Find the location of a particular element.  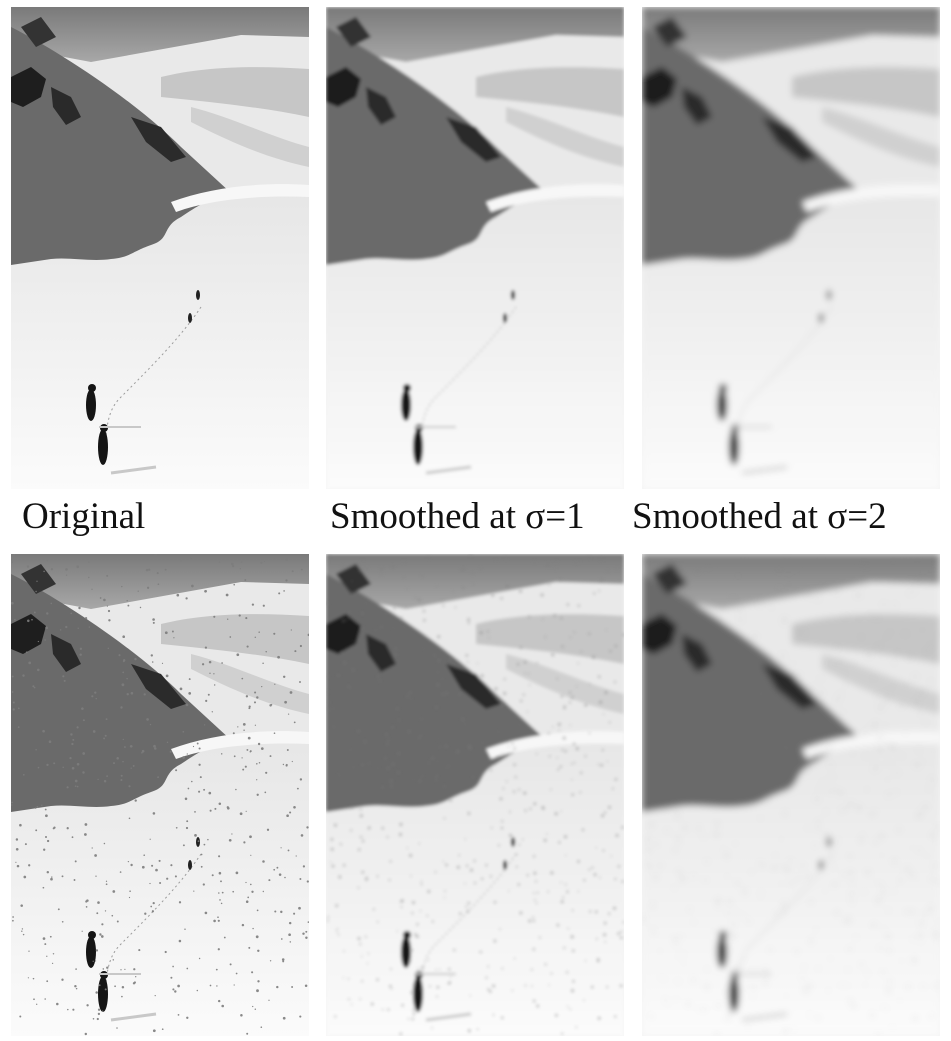

caption-original: Original is located at coordinates (84, 516).